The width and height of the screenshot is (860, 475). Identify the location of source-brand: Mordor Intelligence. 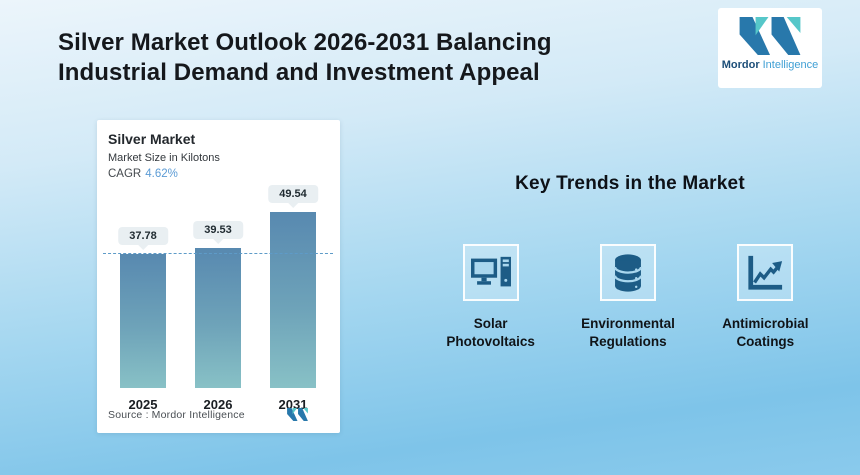
(198, 415).